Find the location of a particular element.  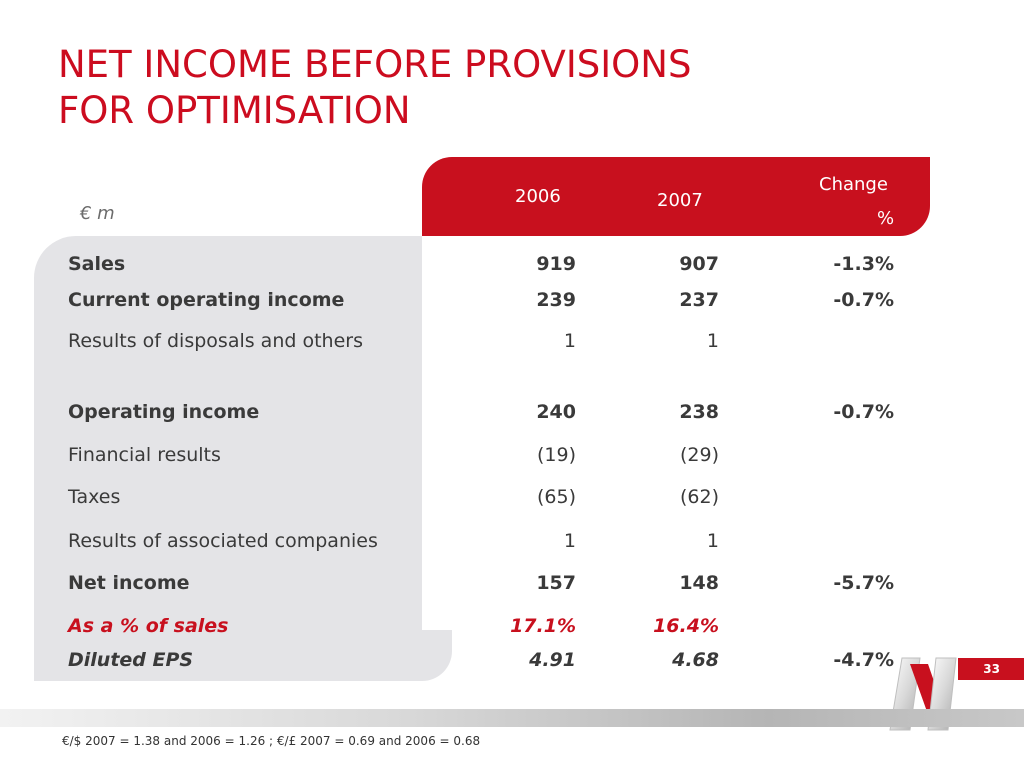

column-header-2006: 2006 is located at coordinates (538, 196).